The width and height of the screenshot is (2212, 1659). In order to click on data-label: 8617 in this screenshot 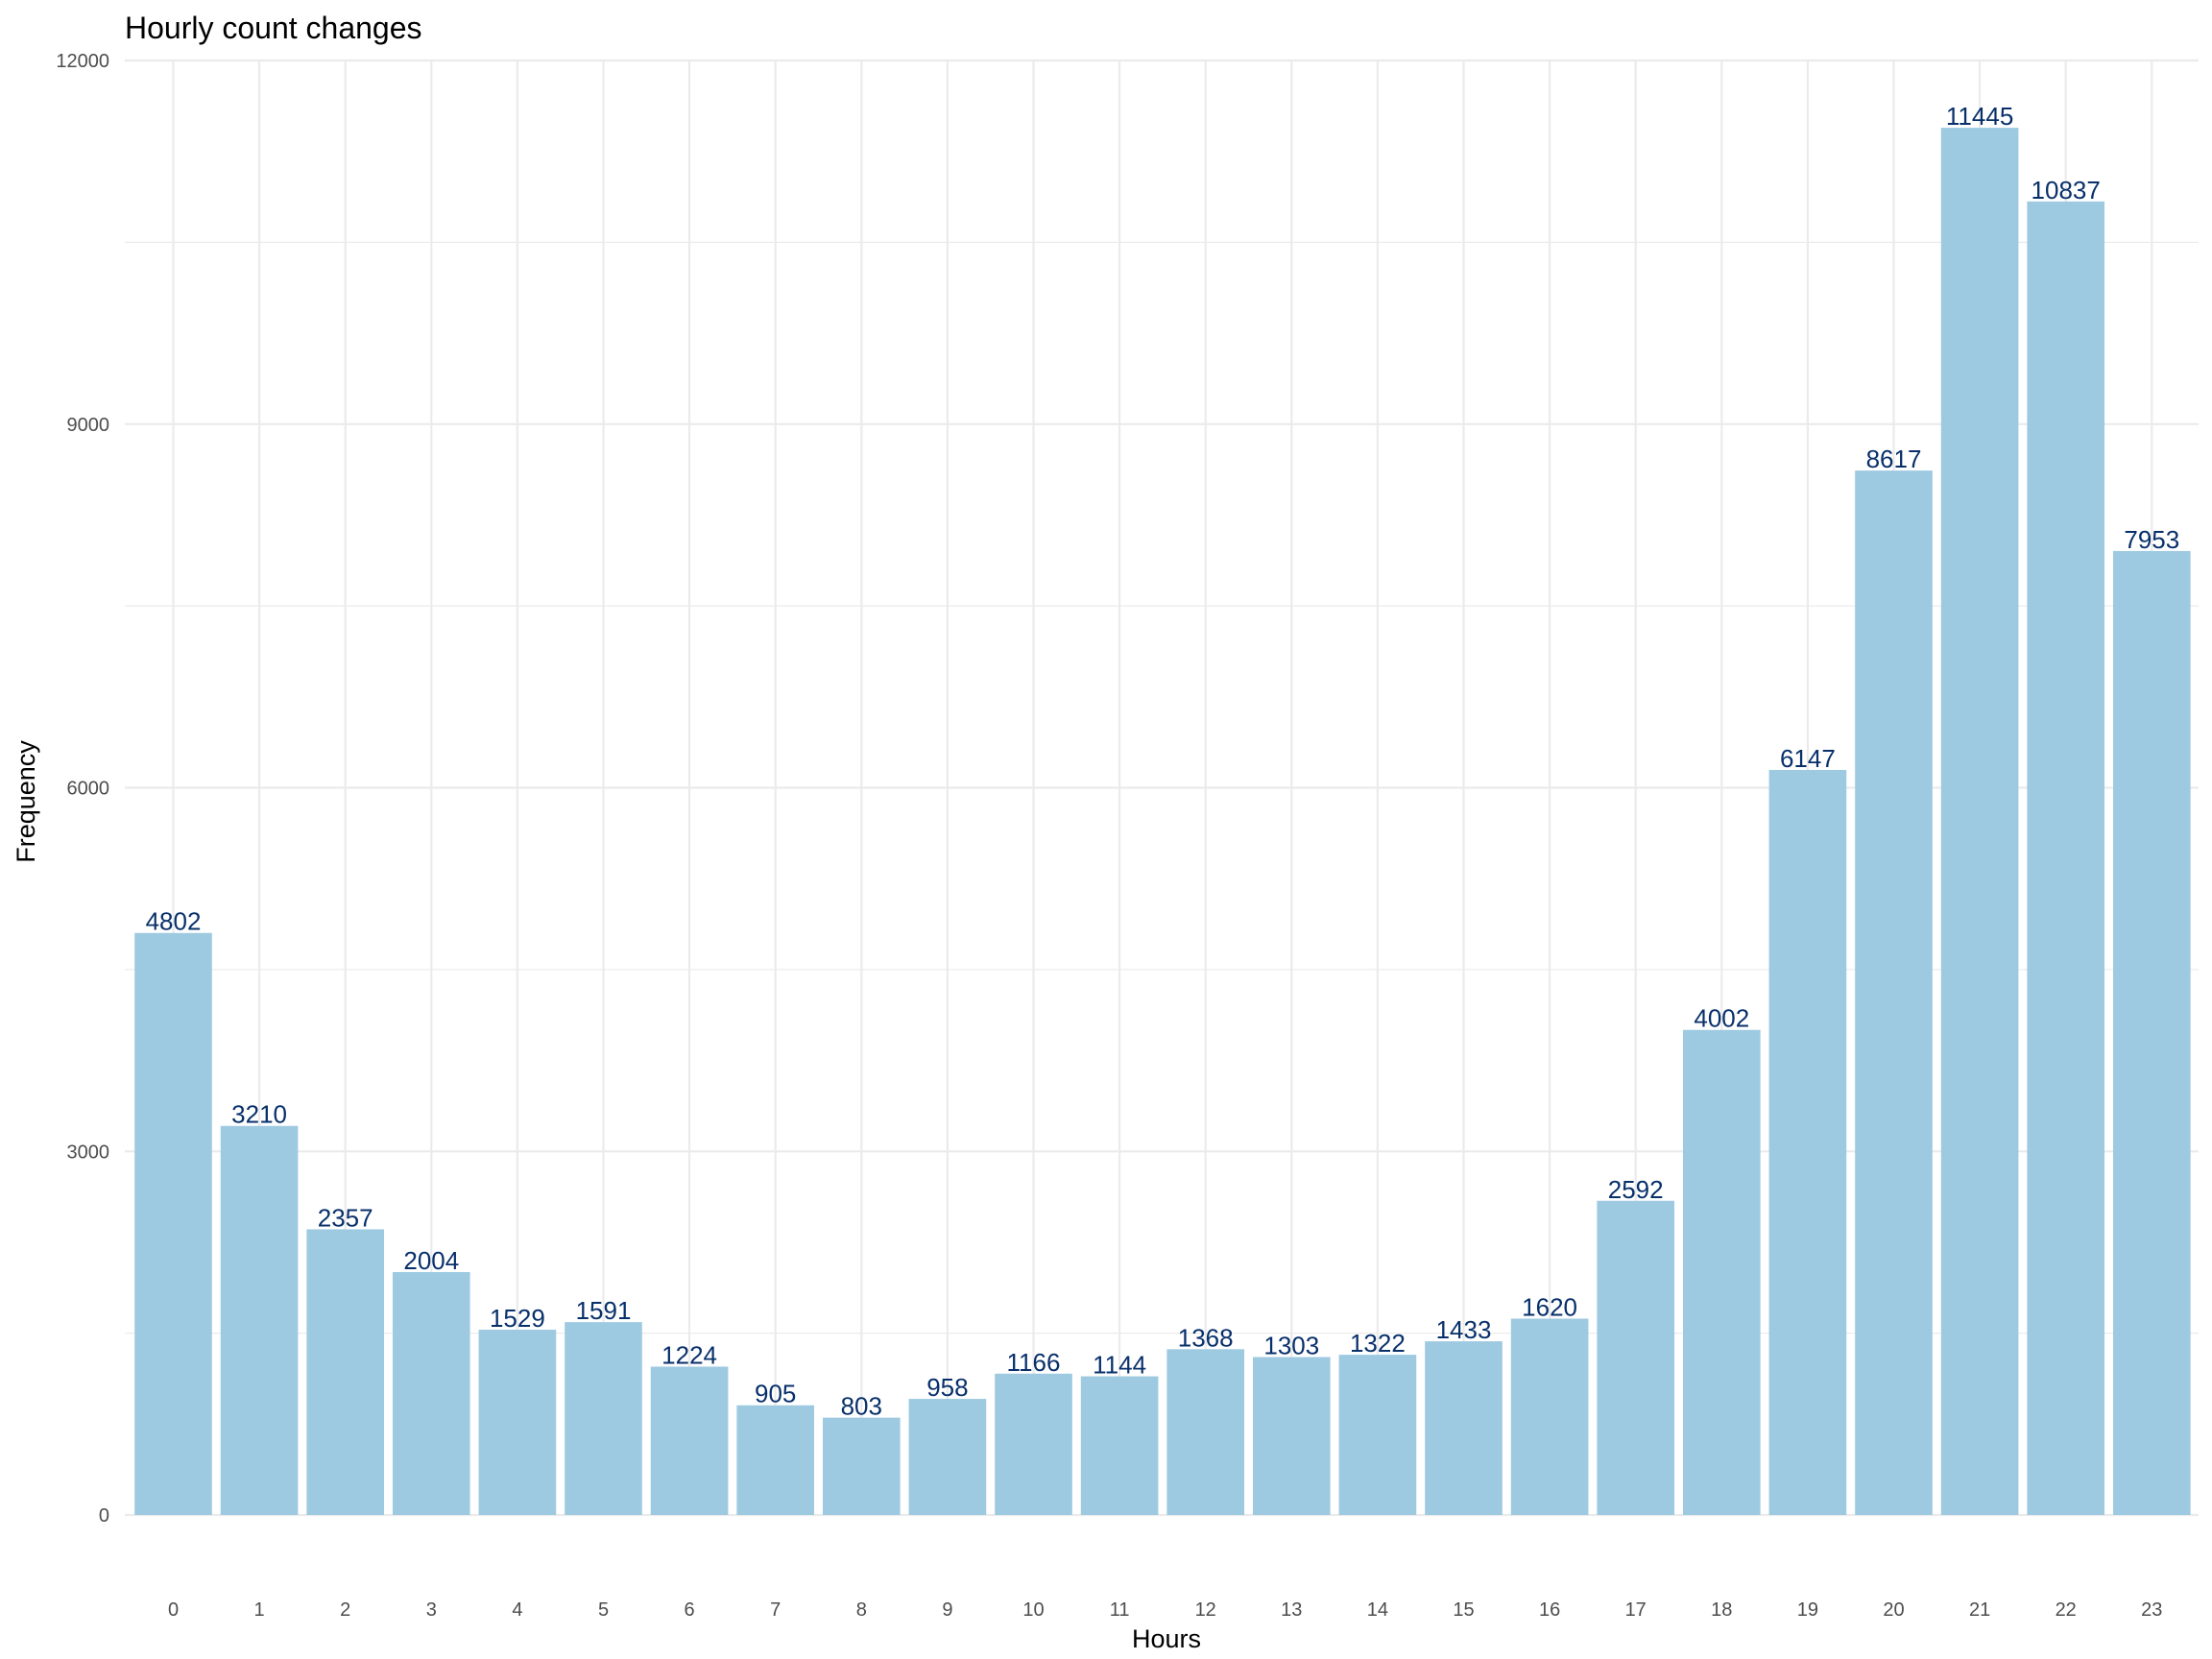, I will do `click(1894, 459)`.